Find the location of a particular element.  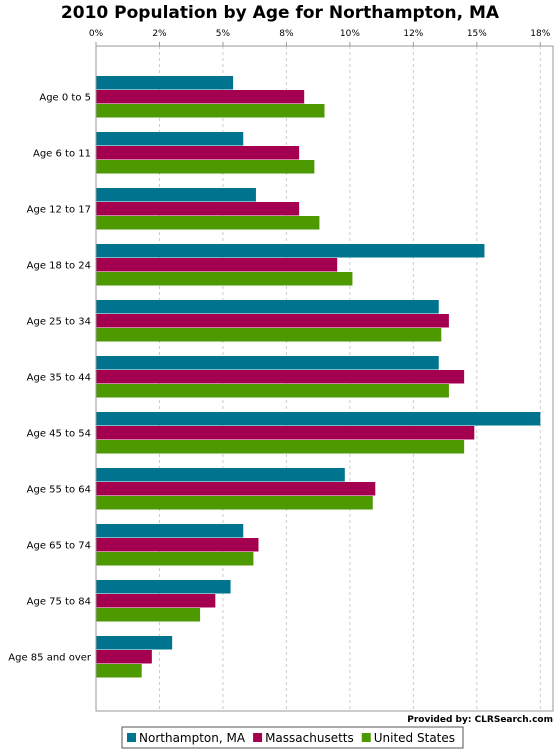

category-label: Age 12 to 17 is located at coordinates (59, 209).